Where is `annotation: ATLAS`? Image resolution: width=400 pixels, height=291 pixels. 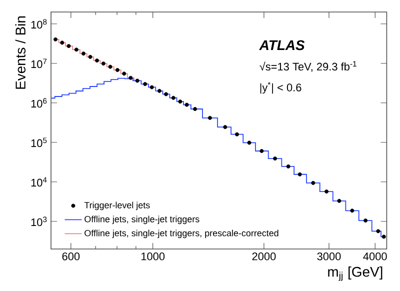
annotation: ATLAS is located at coordinates (282, 45).